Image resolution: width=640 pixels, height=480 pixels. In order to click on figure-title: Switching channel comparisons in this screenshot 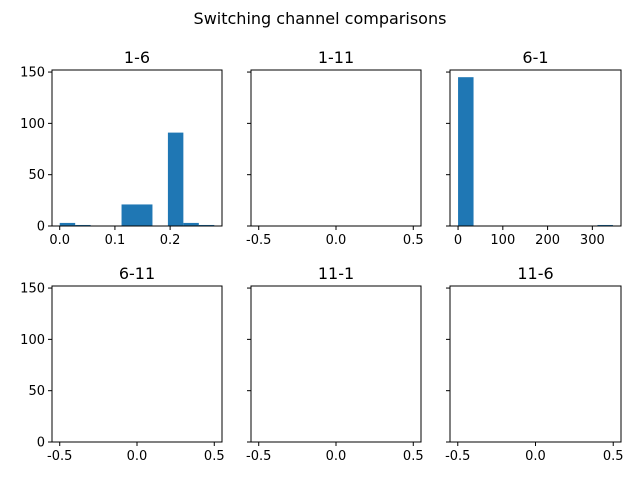, I will do `click(320, 18)`.